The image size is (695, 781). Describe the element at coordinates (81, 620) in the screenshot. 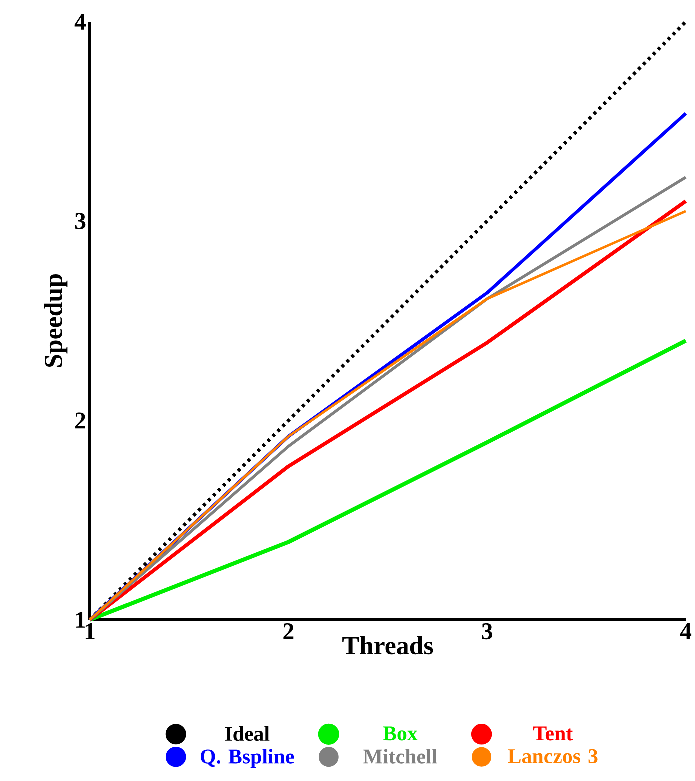

I see `y-tick-label: 1` at that location.